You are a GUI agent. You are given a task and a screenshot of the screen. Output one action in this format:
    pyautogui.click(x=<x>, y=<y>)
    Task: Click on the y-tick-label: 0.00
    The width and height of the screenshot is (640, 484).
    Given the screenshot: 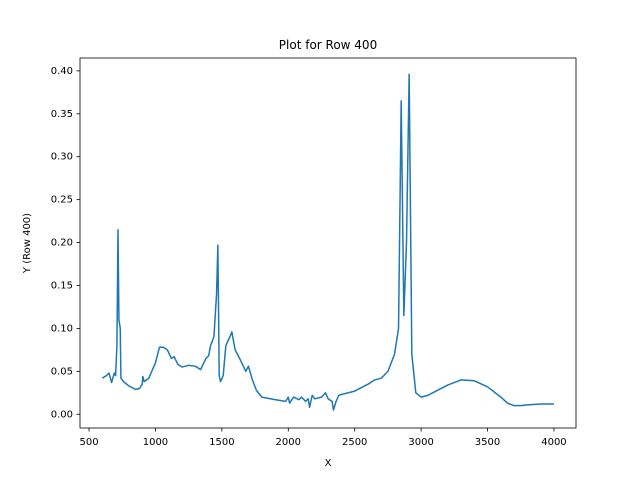 What is the action you would take?
    pyautogui.click(x=62, y=414)
    